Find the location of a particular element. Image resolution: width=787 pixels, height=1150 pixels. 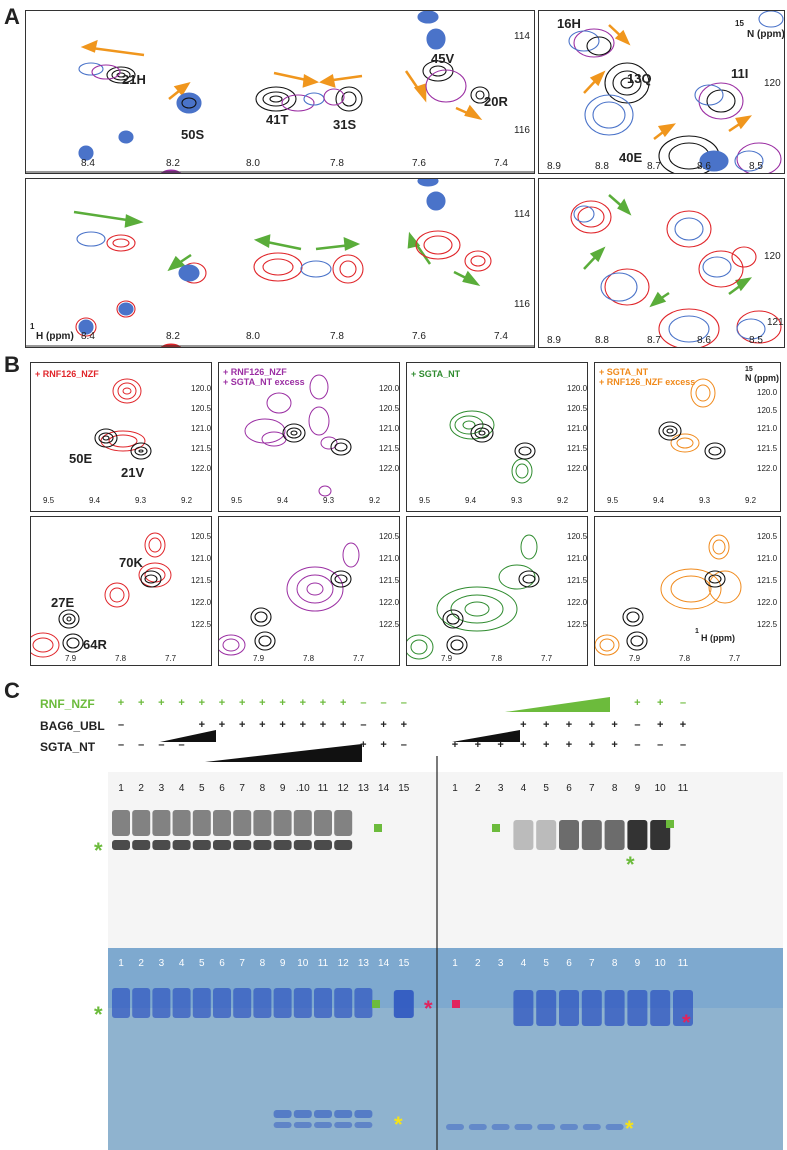

x-tick: 9.5 is located at coordinates (237, 500).